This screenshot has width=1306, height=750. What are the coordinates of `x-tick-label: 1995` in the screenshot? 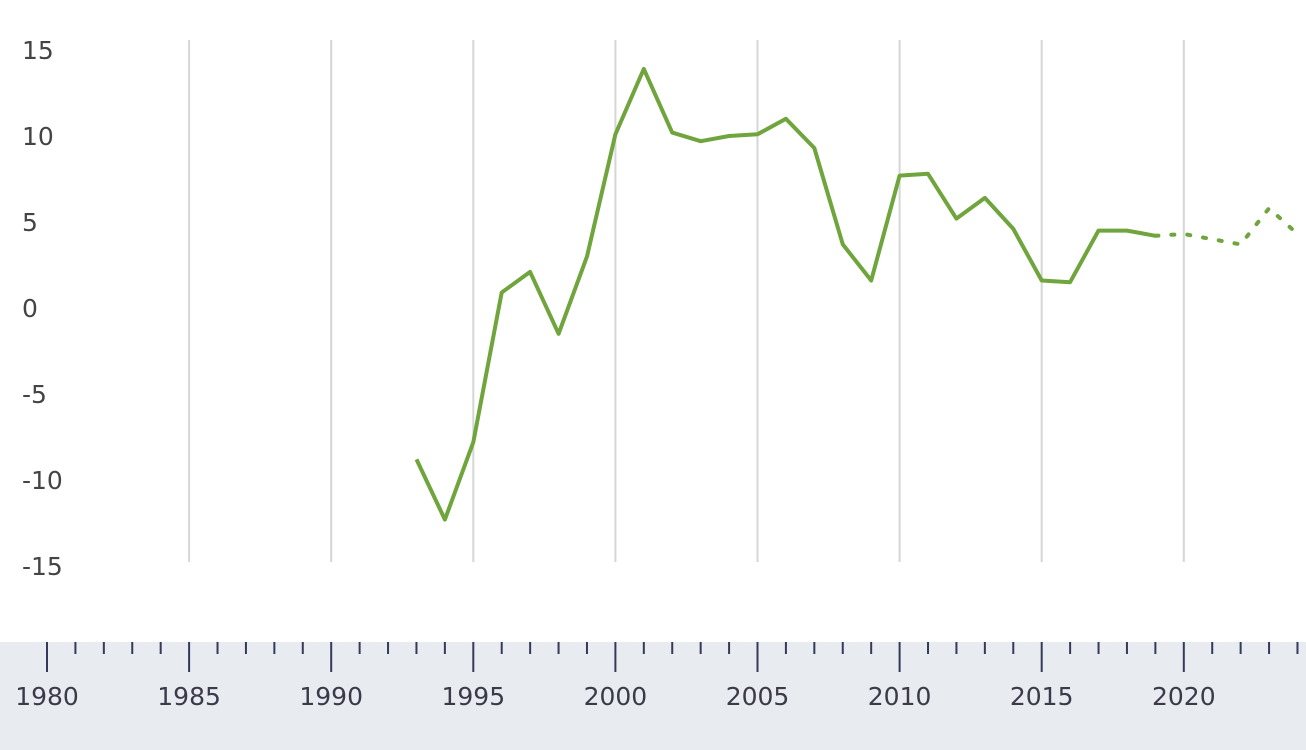 It's located at (473, 696).